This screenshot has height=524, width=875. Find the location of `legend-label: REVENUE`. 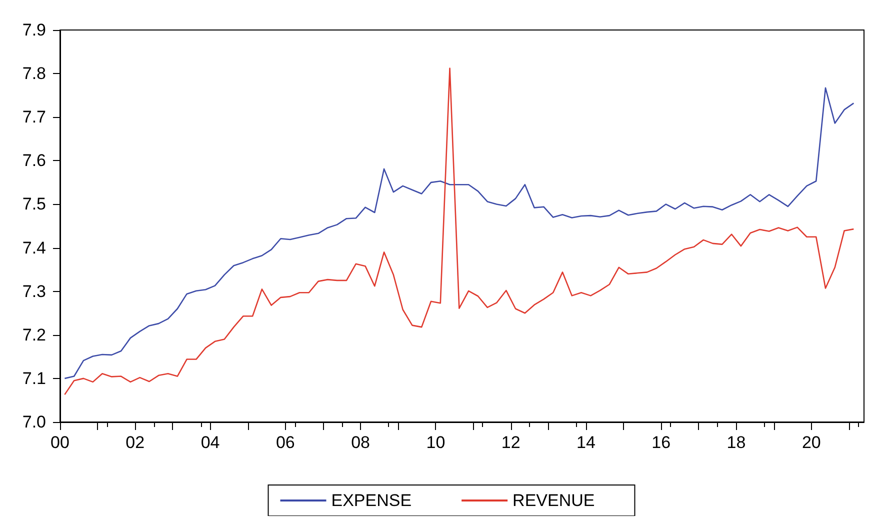

legend-label: REVENUE is located at coordinates (553, 500).